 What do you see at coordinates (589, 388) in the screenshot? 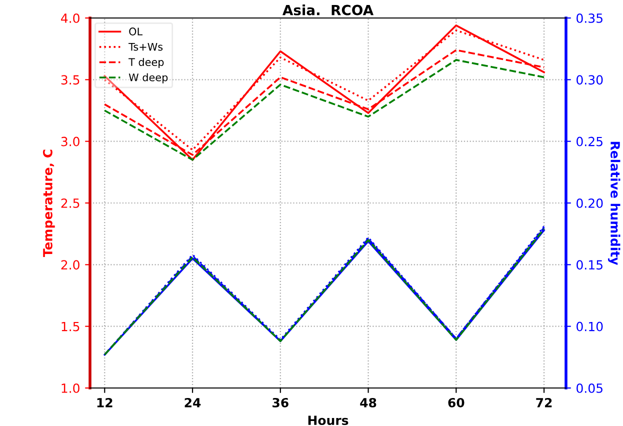
I see `y2-tick-label: 0.05` at bounding box center [589, 388].